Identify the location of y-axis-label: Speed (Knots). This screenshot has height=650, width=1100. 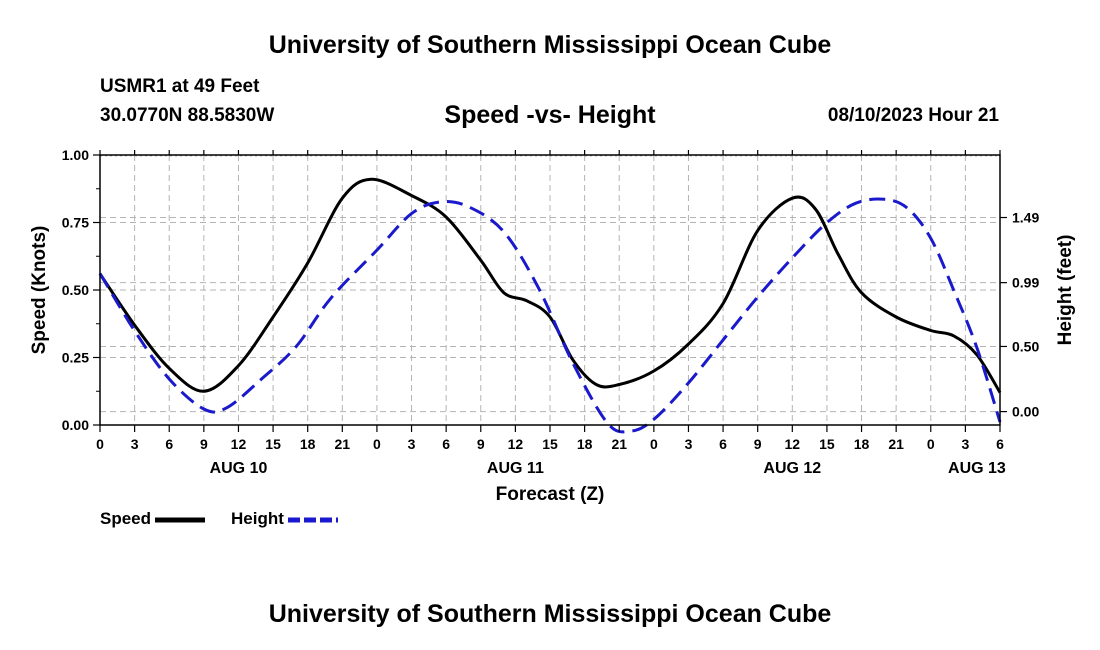
(39, 290).